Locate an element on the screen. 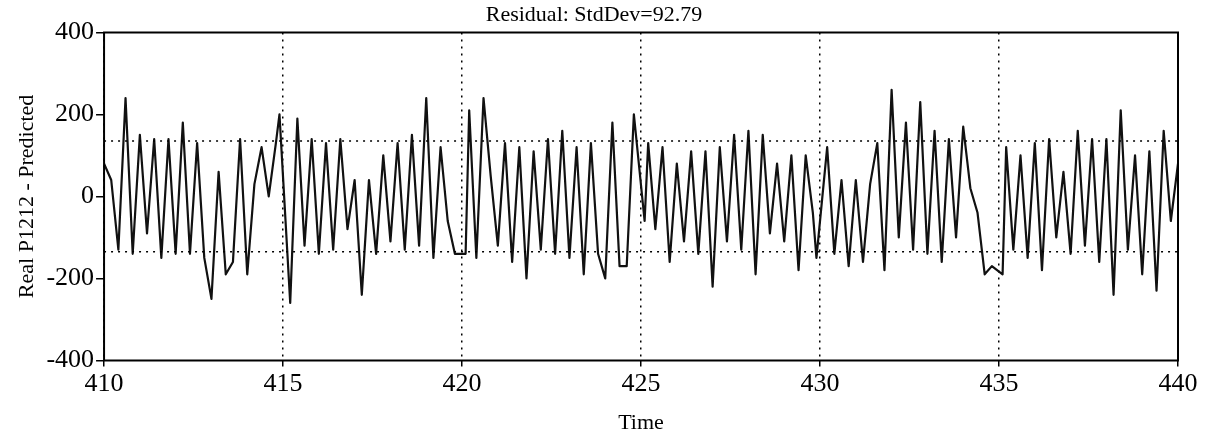 The height and width of the screenshot is (444, 1208). x-tick-label: 430 is located at coordinates (820, 382).